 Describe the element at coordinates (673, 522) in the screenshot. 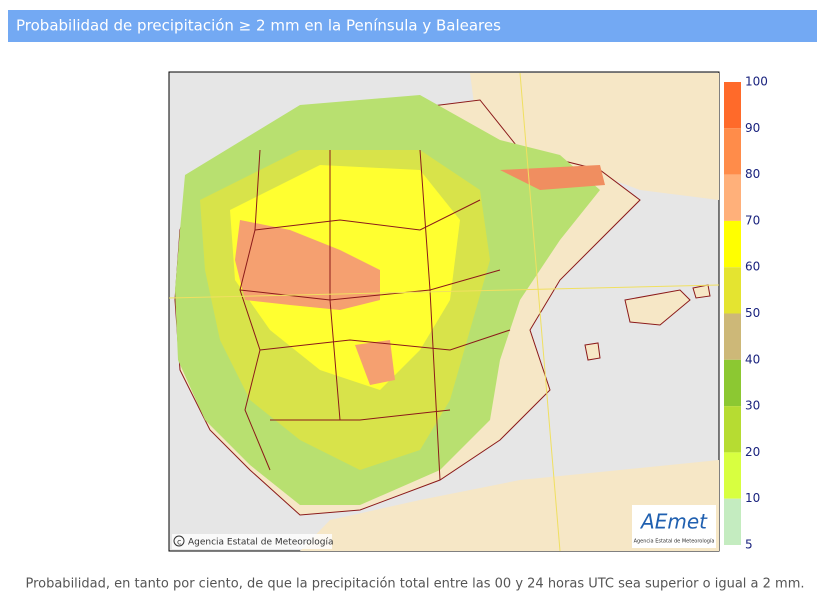

I see `logo: AEmet` at that location.